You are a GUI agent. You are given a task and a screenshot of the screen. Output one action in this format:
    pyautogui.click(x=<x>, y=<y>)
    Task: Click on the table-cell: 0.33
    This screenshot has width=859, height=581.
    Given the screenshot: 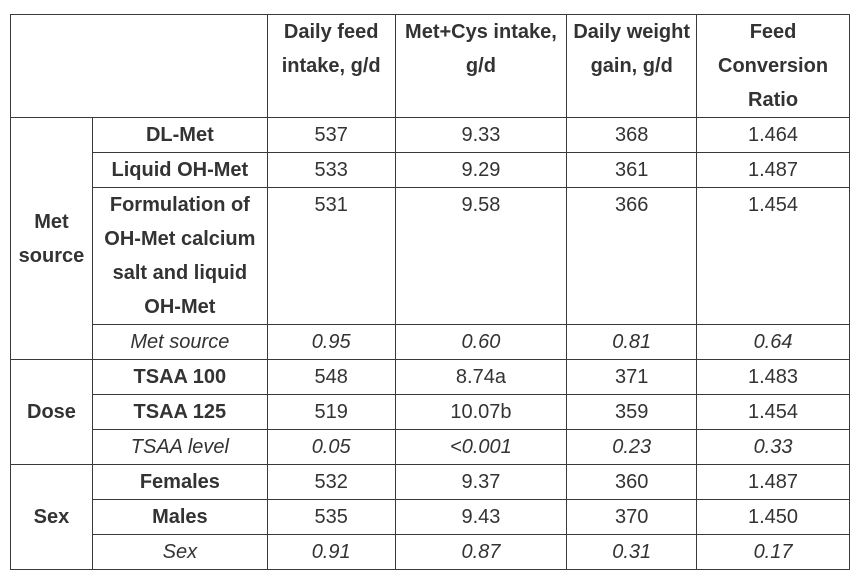 What is the action you would take?
    pyautogui.click(x=773, y=447)
    